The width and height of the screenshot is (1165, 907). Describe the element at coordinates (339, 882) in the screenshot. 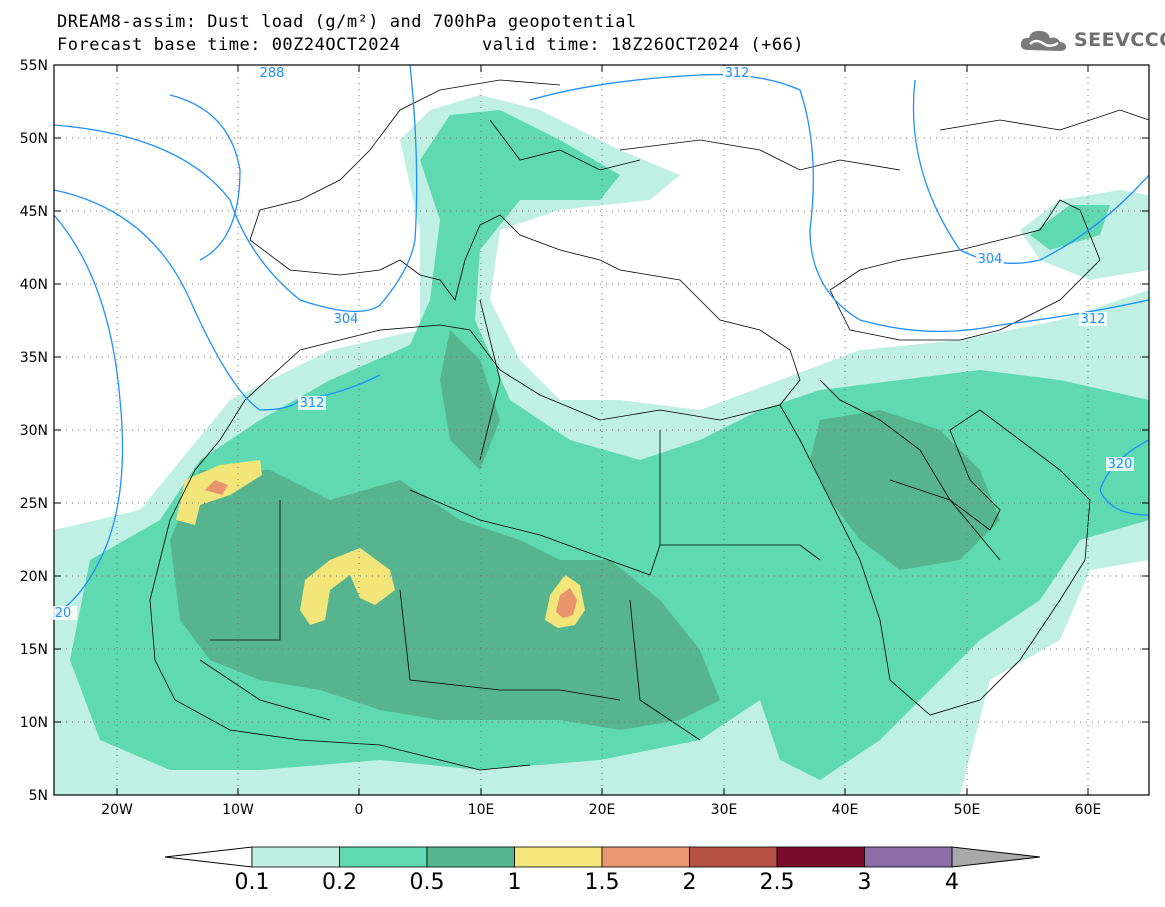

I see `colorbar-label: 0.2` at that location.